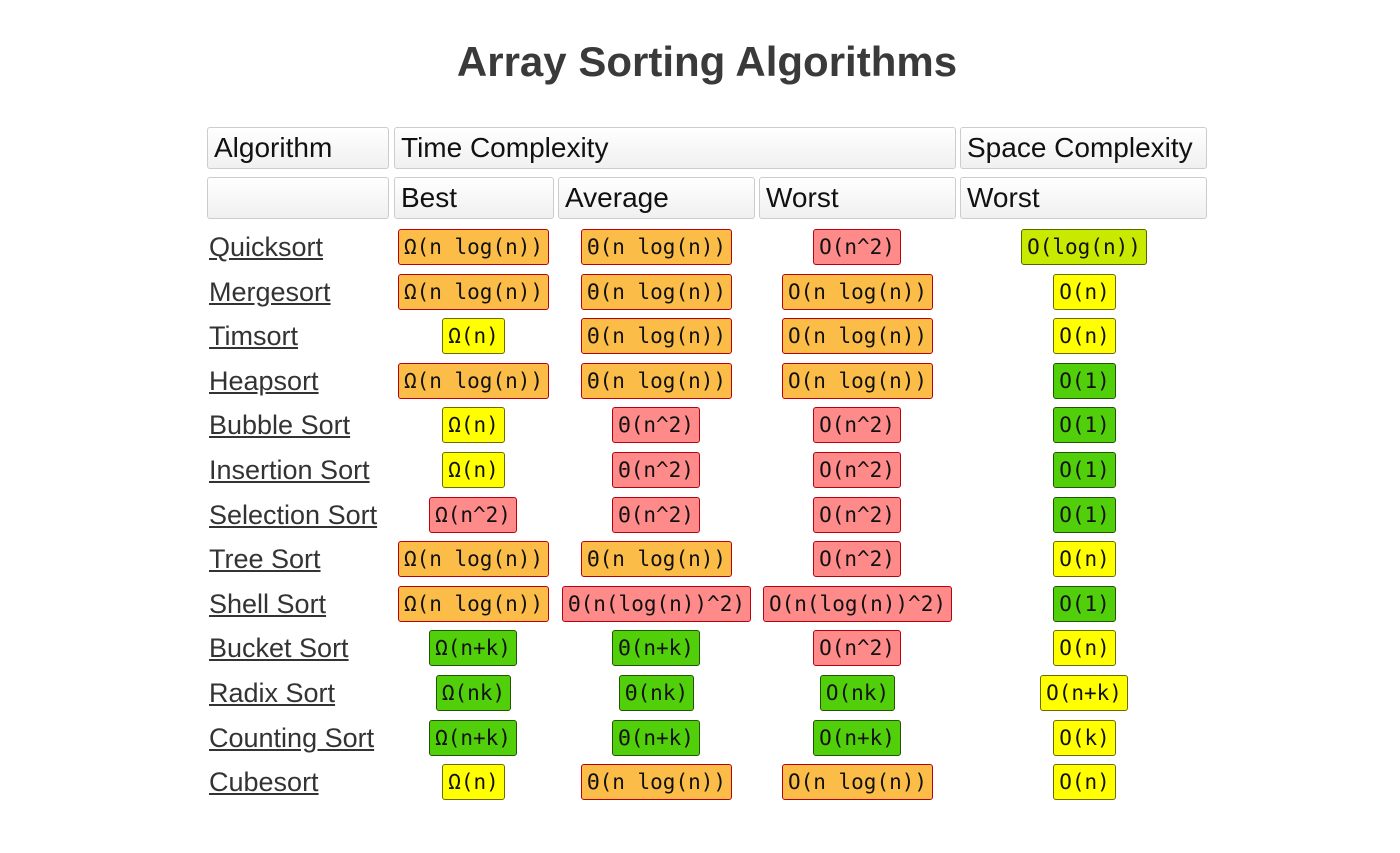 The width and height of the screenshot is (1400, 853). I want to click on header-algorithm: Algorithm, so click(298, 148).